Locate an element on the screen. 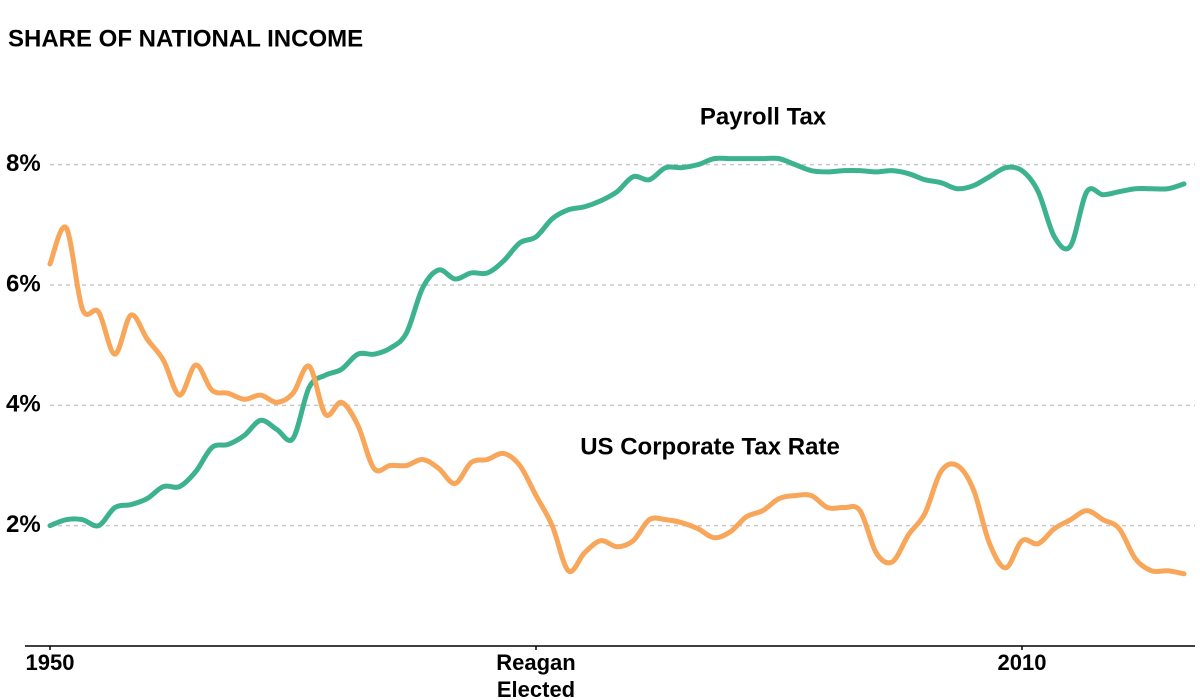  y-tick-label: 8% is located at coordinates (23, 163).